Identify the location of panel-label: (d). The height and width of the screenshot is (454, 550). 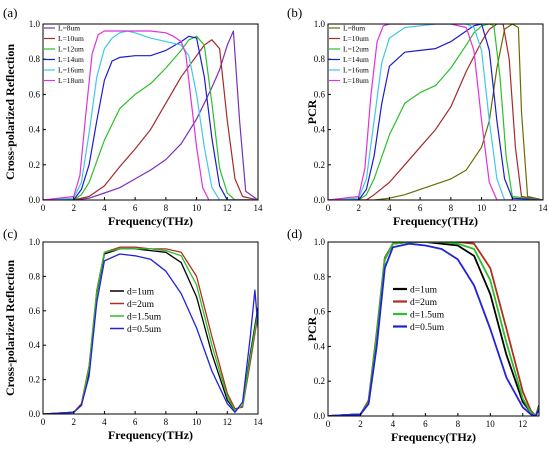
(294, 233).